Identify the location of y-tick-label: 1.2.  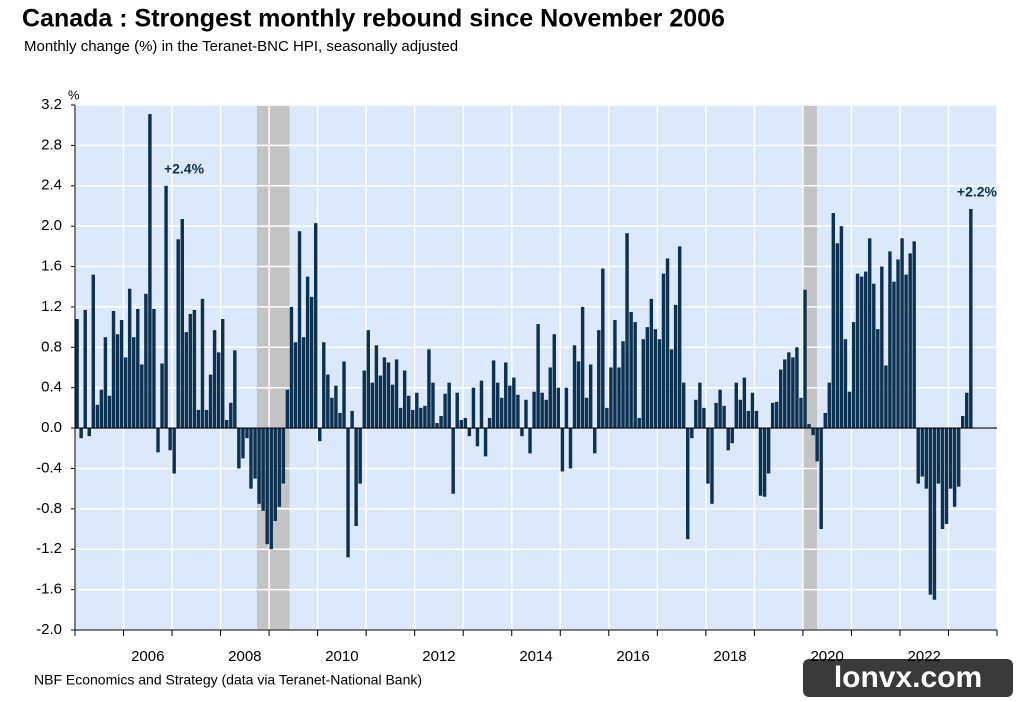
(51, 306).